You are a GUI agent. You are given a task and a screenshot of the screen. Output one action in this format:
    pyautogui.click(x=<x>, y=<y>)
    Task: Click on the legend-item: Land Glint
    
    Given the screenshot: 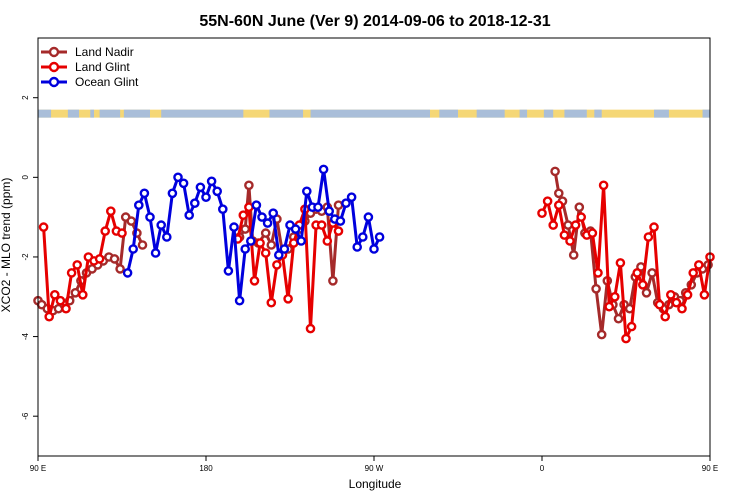 What is the action you would take?
    pyautogui.click(x=85, y=67)
    